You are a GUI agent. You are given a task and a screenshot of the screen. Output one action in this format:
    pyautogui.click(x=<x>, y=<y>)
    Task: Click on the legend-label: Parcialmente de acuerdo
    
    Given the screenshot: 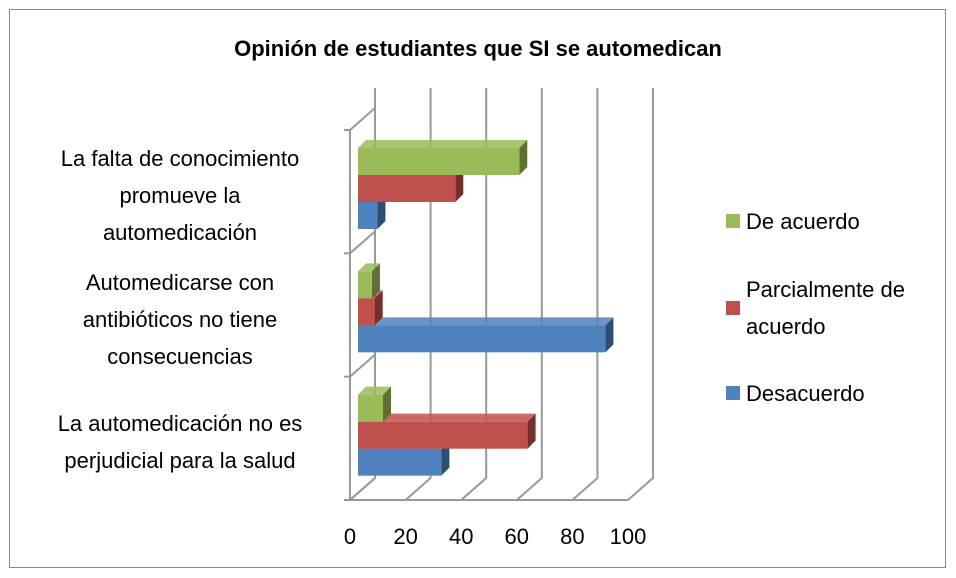 What is the action you would take?
    pyautogui.click(x=825, y=308)
    